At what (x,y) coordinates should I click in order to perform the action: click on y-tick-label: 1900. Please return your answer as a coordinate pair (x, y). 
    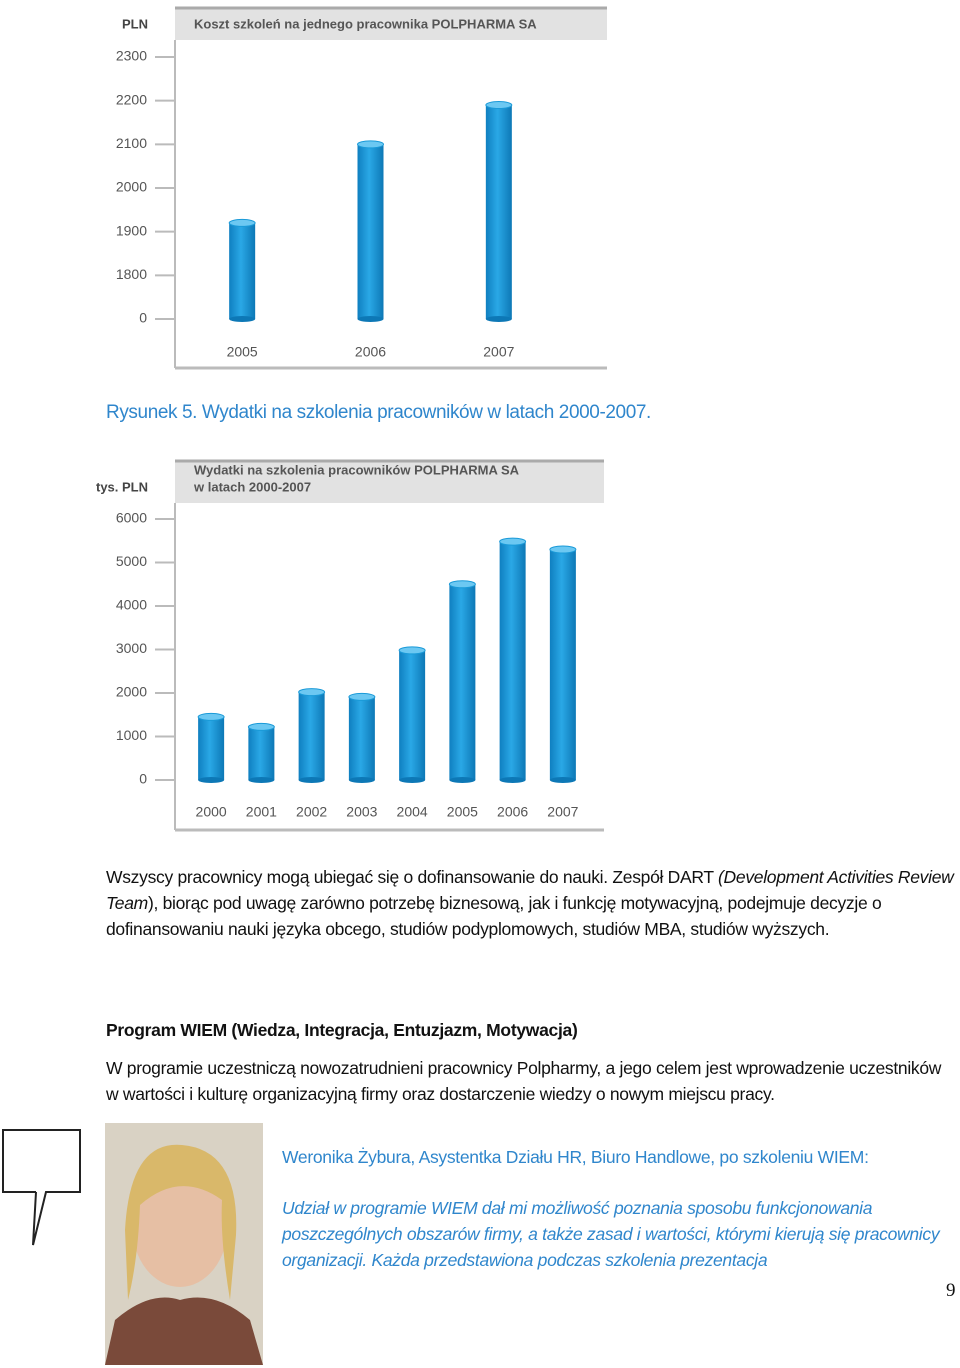
    Looking at the image, I should click on (131, 230).